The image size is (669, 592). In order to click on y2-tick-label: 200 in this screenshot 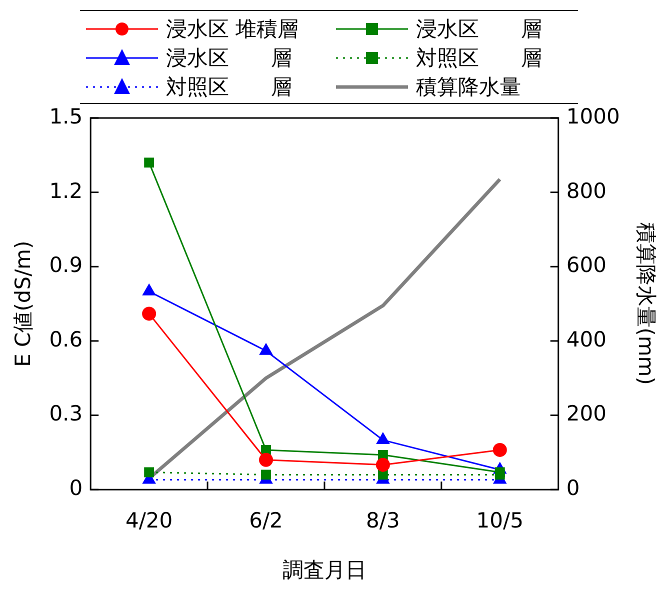, I will do `click(586, 414)`.